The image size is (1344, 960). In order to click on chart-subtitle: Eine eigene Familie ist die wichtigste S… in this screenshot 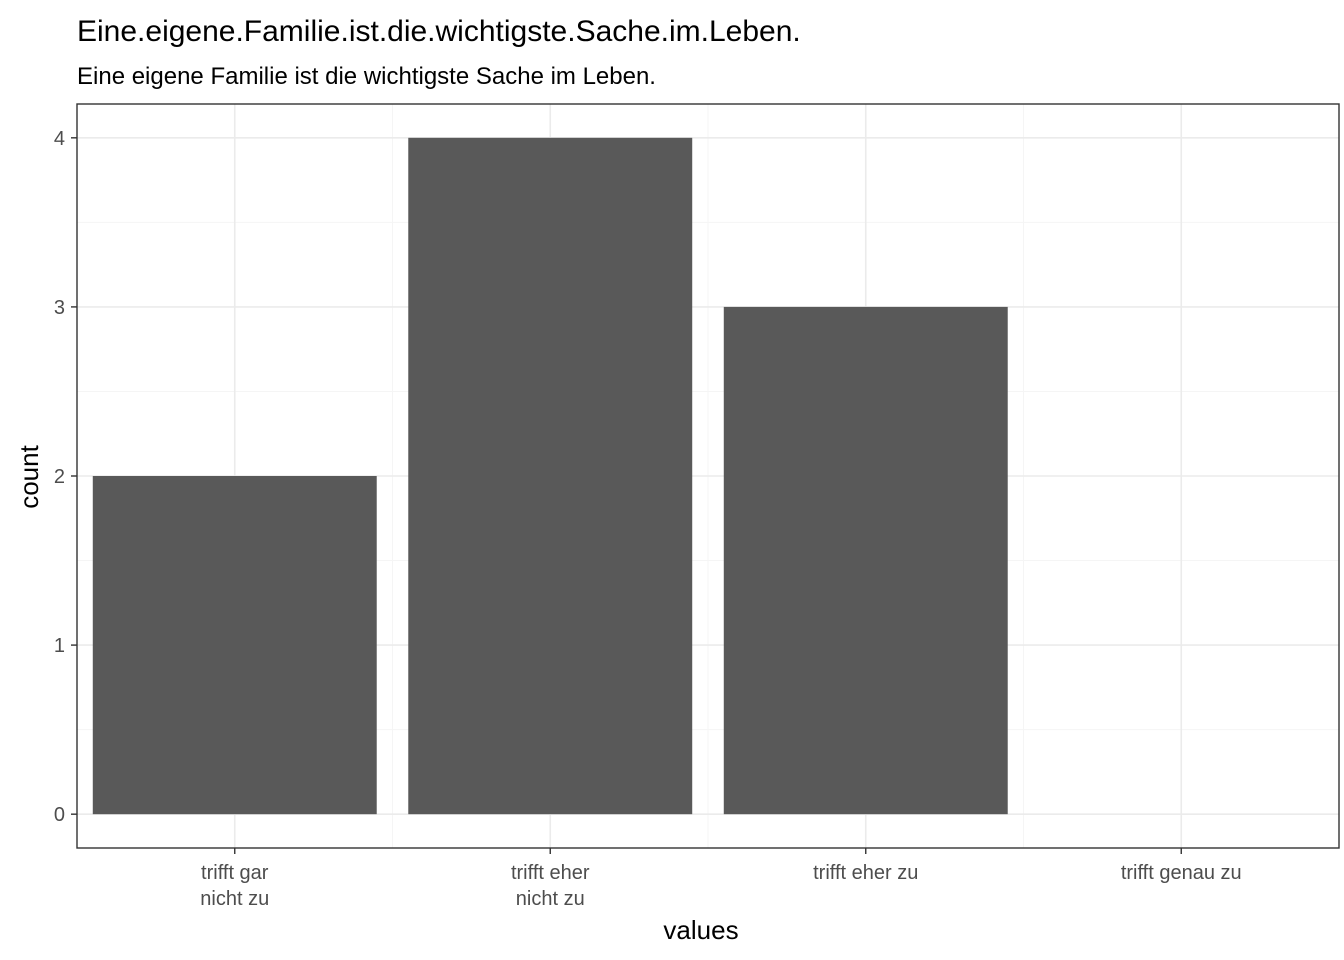, I will do `click(366, 76)`.